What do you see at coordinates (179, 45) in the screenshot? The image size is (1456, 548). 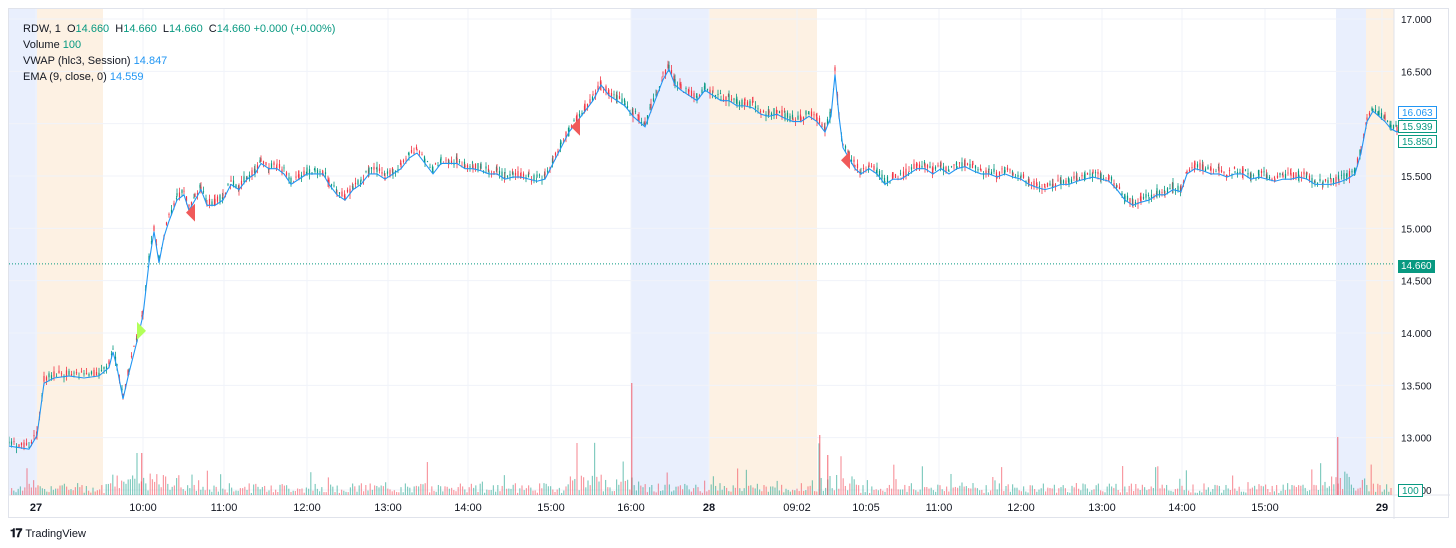 I see `legend-volume-row: Volume 100` at bounding box center [179, 45].